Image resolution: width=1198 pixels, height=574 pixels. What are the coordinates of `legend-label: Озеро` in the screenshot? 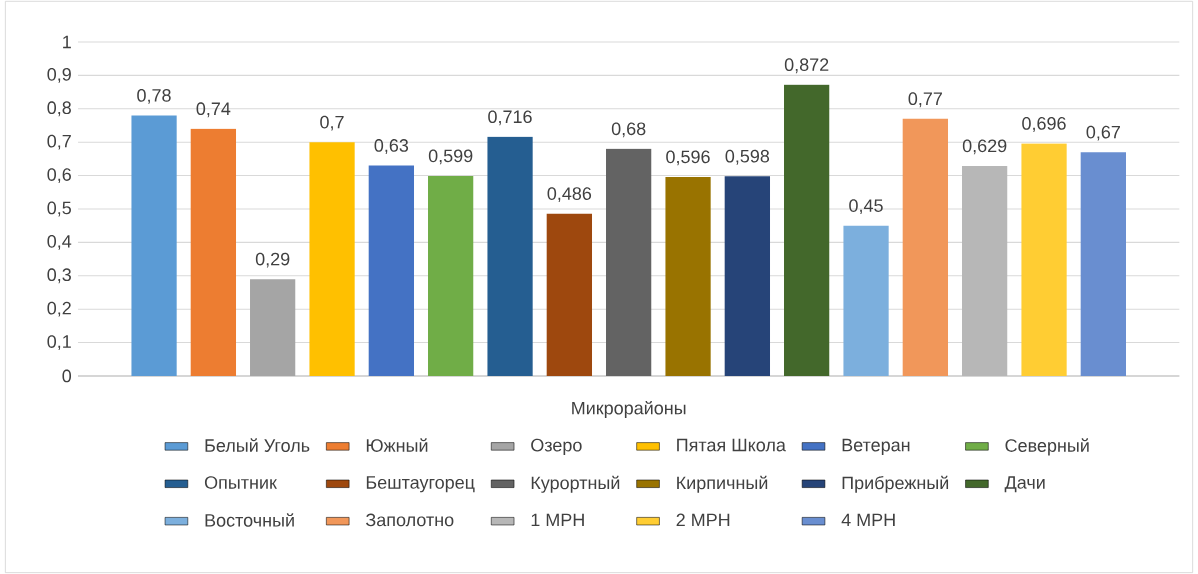 It's located at (556, 447).